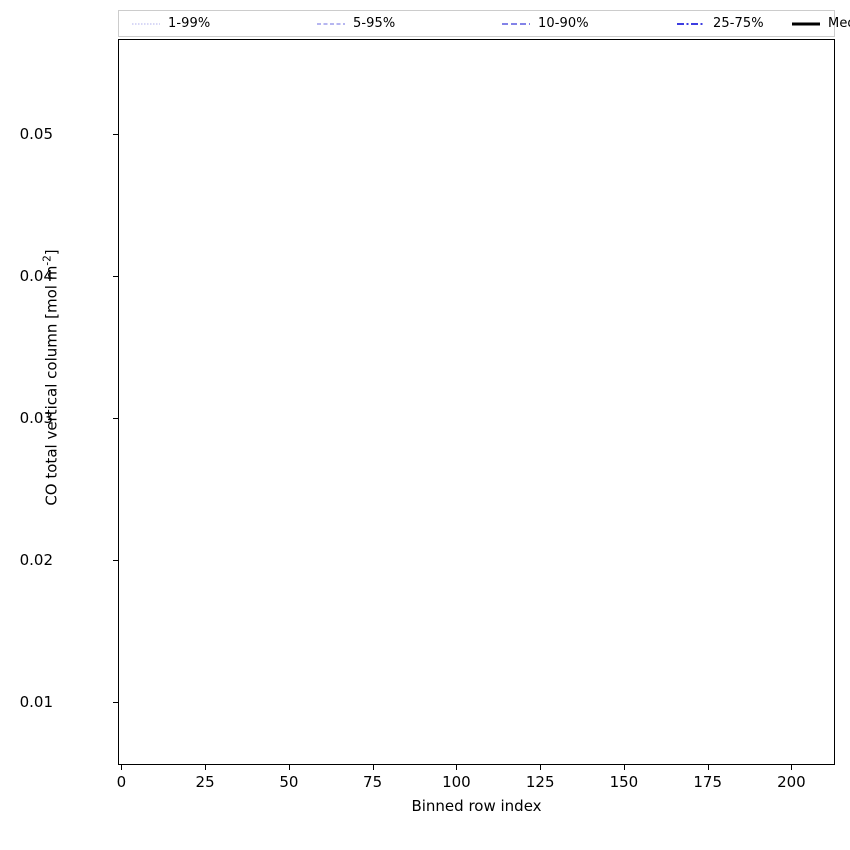 Image resolution: width=850 pixels, height=850 pixels. What do you see at coordinates (51, 385) in the screenshot?
I see `y-axis-label-main: CO total vertical column [mol m` at bounding box center [51, 385].